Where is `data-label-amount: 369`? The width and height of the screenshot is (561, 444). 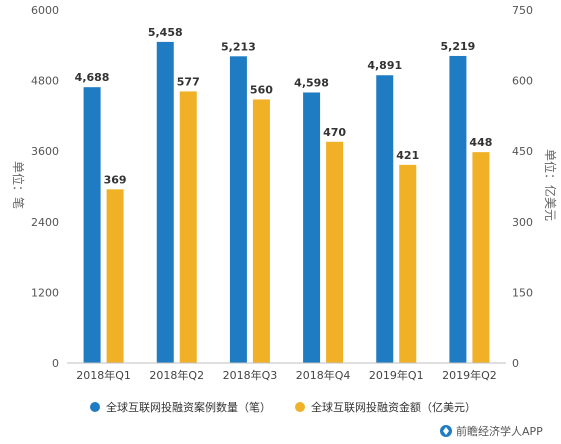 data-label-amount: 369 is located at coordinates (115, 179).